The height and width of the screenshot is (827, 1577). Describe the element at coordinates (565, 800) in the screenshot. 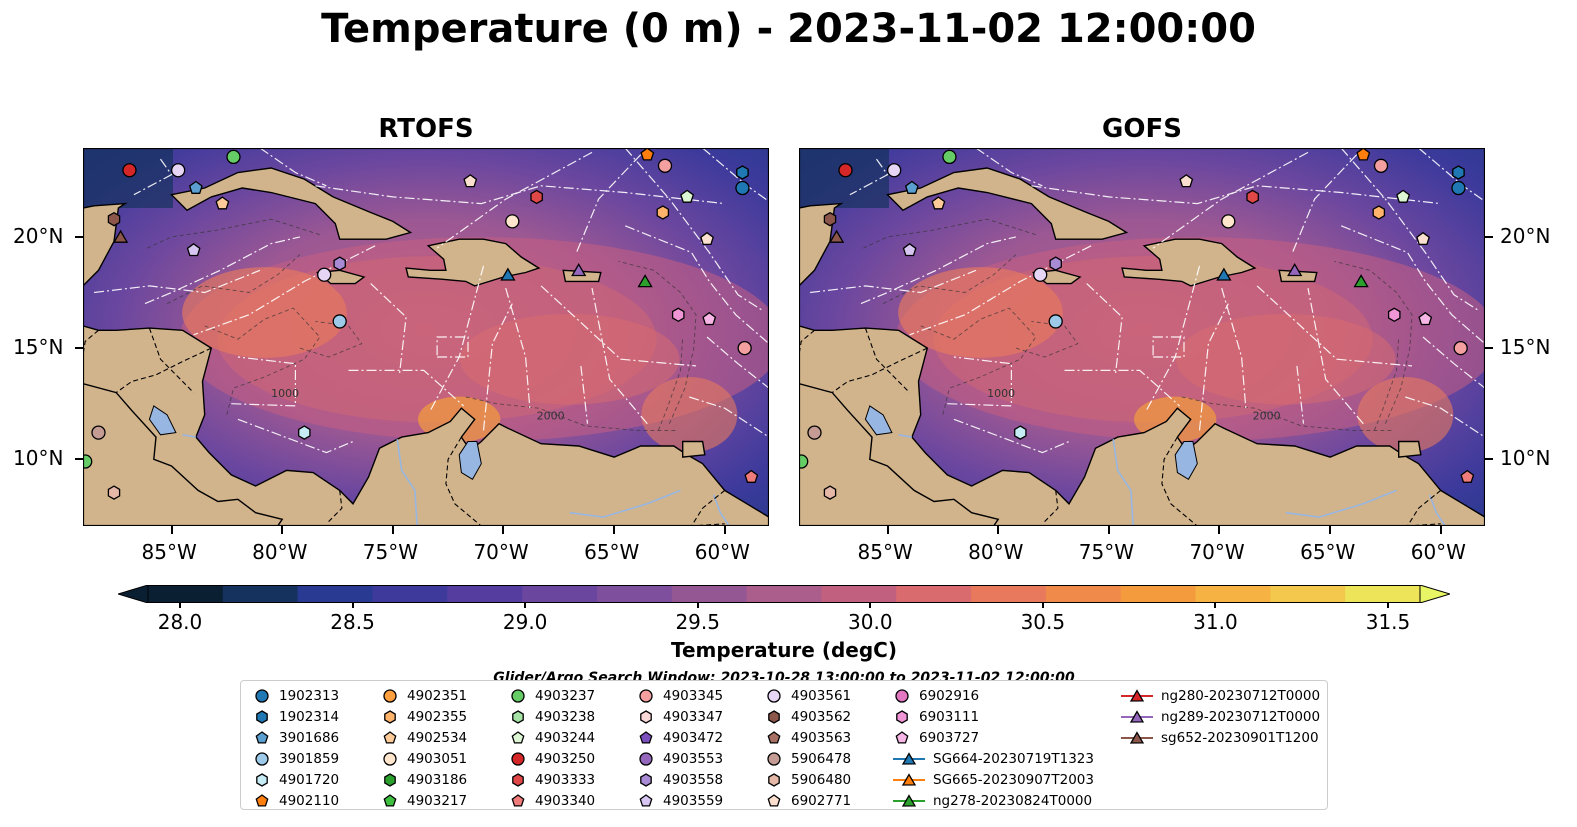

I see `legend-label: 4903340` at that location.